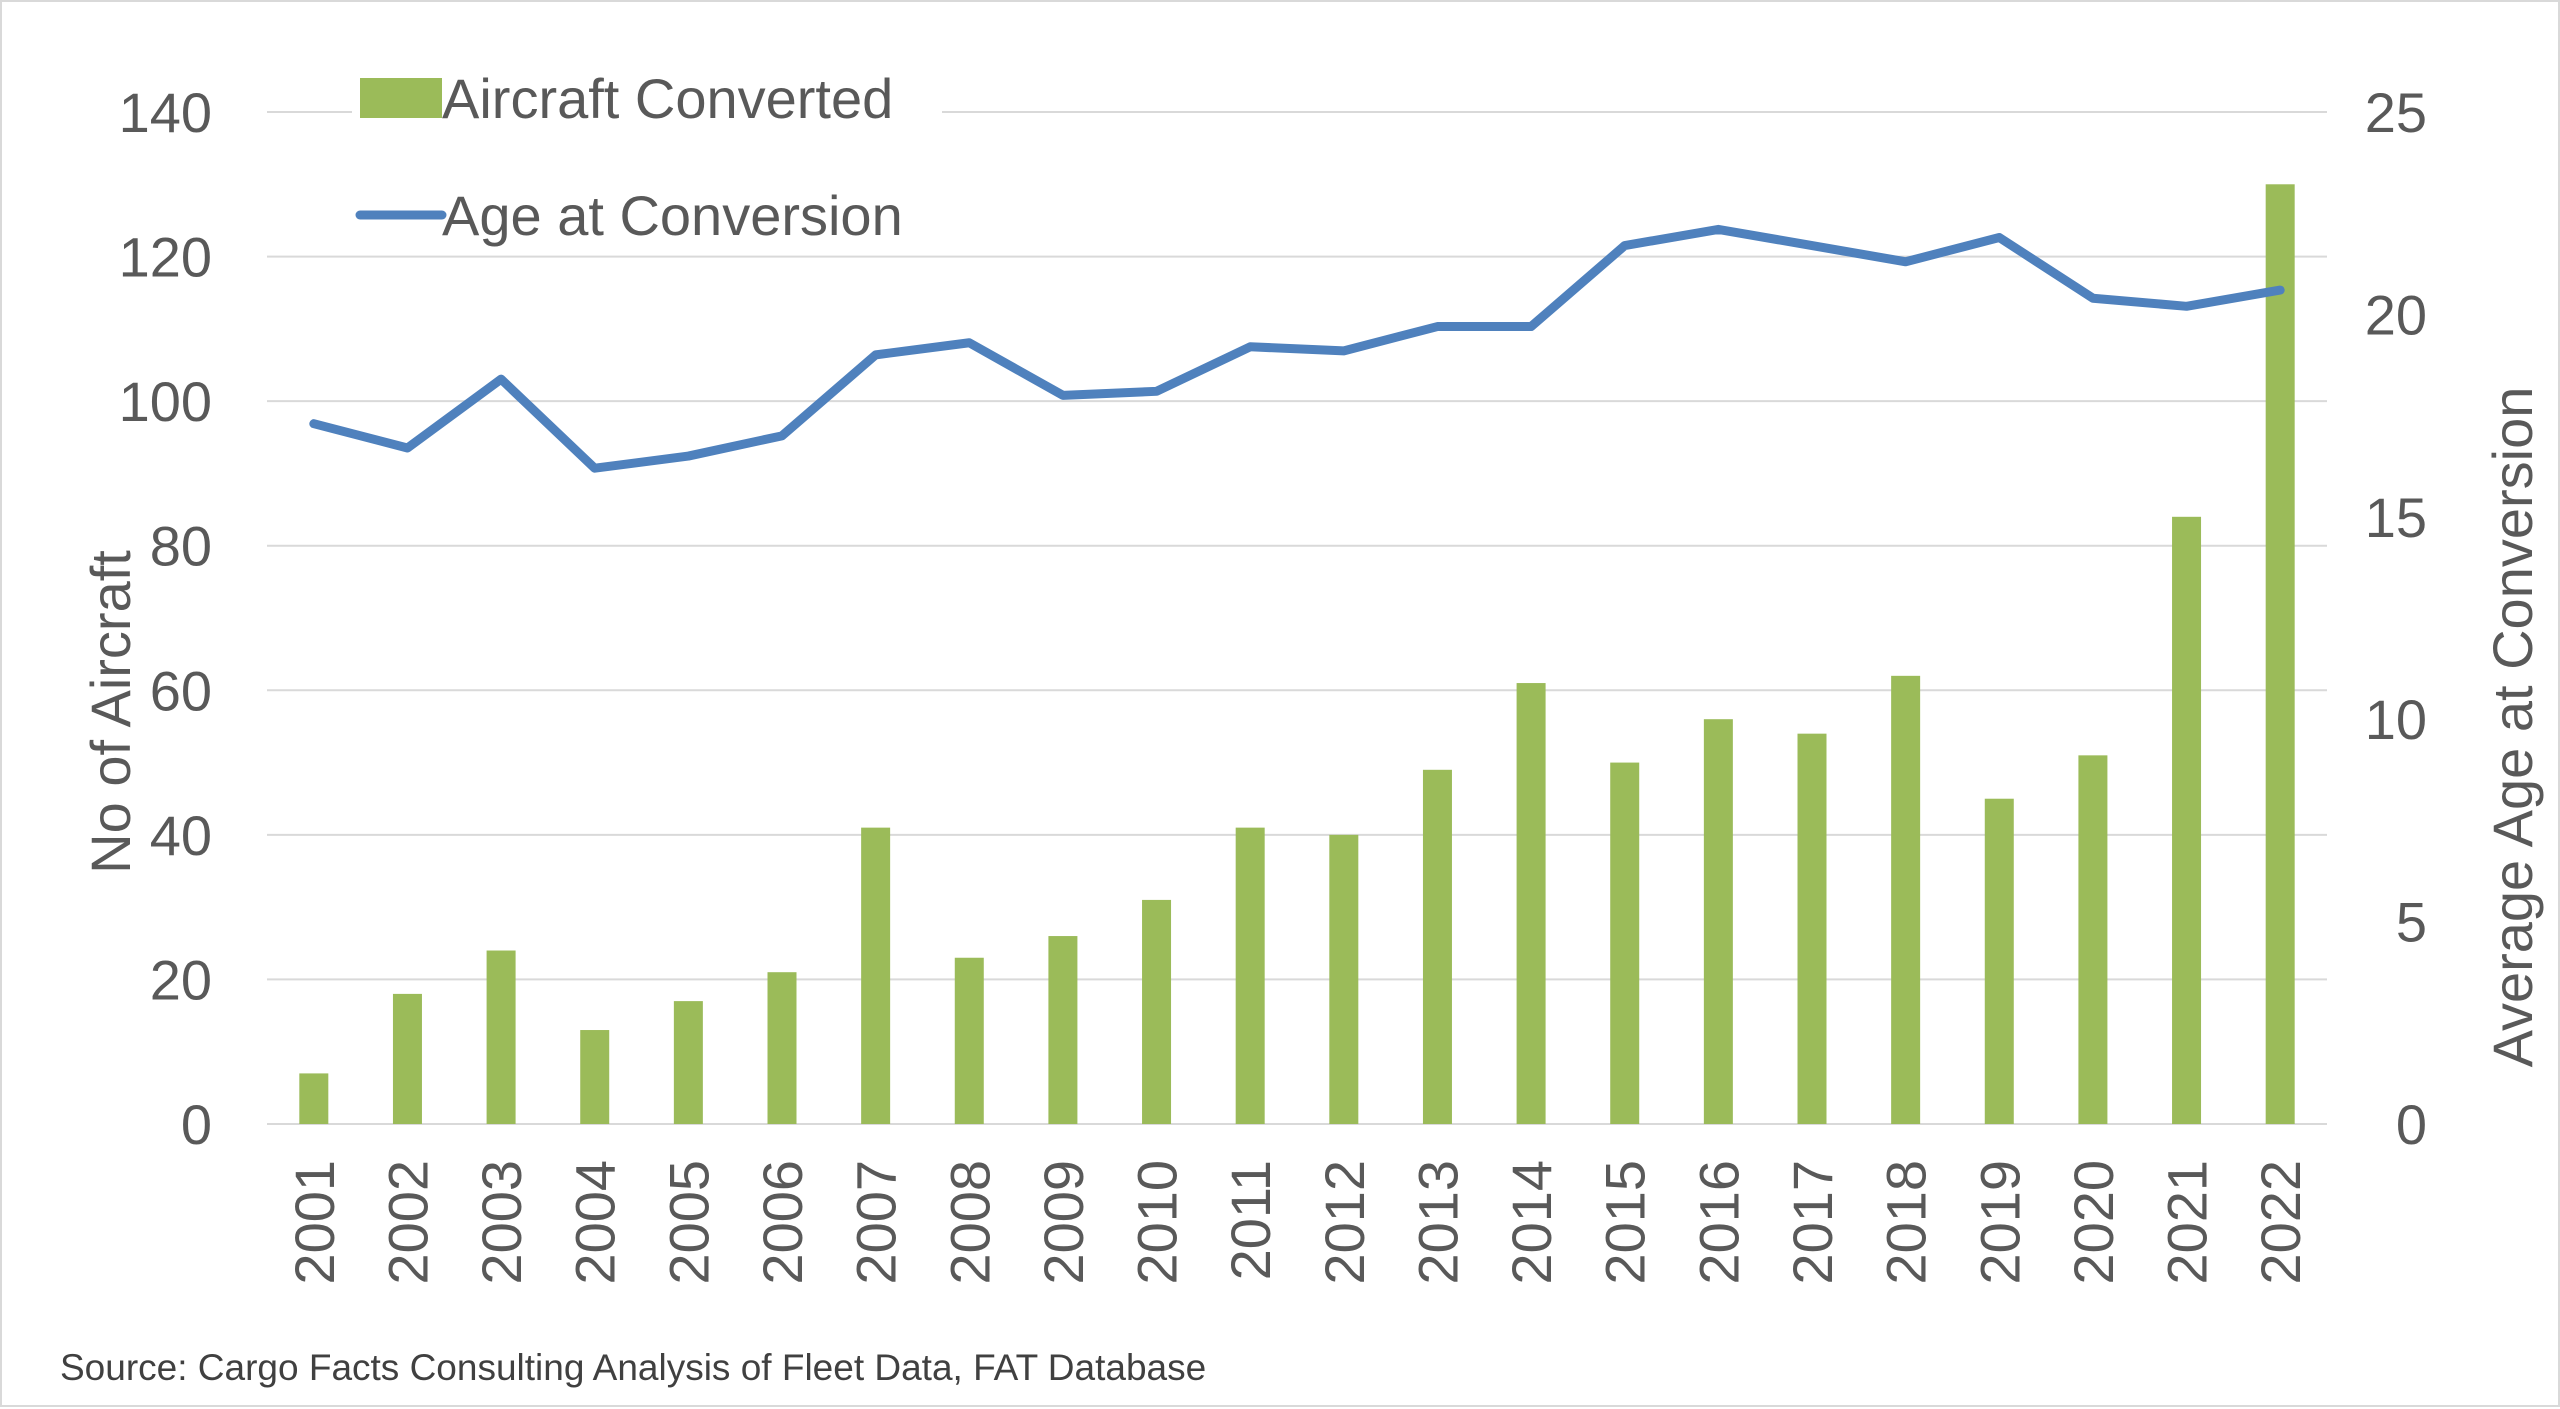 Image resolution: width=2560 pixels, height=1409 pixels. Describe the element at coordinates (2411, 1124) in the screenshot. I see `right-tick-label-0: 0` at that location.